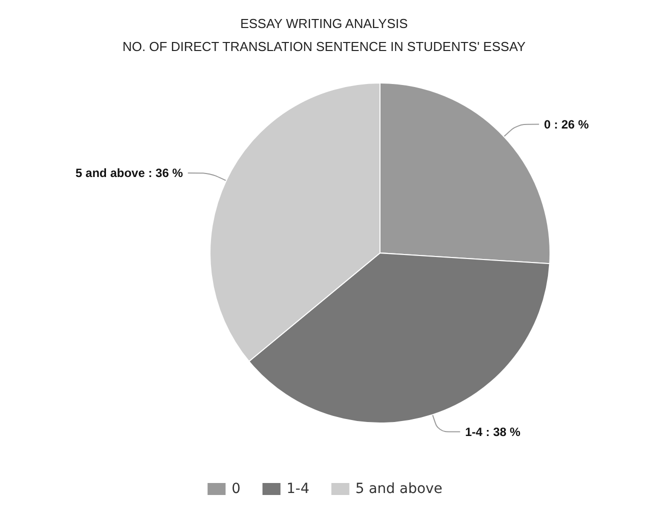 The width and height of the screenshot is (648, 510). I want to click on legend-label: 0, so click(236, 489).